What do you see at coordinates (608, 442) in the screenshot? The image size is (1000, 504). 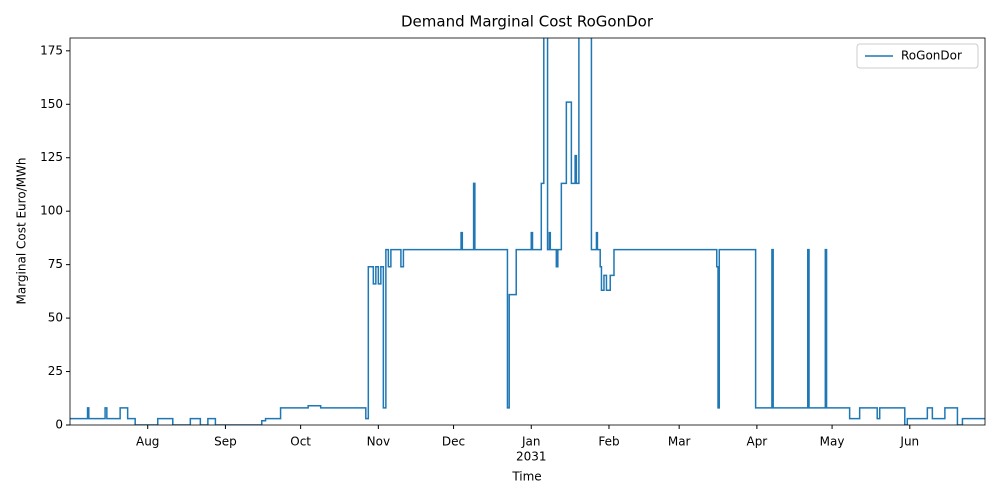 I see `x-tick-label: Feb` at bounding box center [608, 442].